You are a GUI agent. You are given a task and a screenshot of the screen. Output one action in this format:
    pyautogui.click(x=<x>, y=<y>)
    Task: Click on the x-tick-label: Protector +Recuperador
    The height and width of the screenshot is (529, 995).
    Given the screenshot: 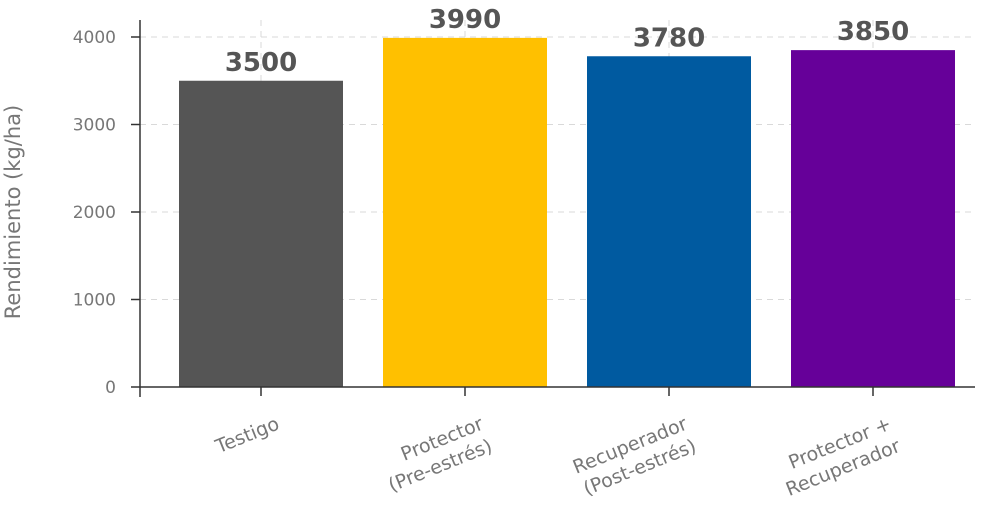 What is the action you would take?
    pyautogui.click(x=839, y=457)
    